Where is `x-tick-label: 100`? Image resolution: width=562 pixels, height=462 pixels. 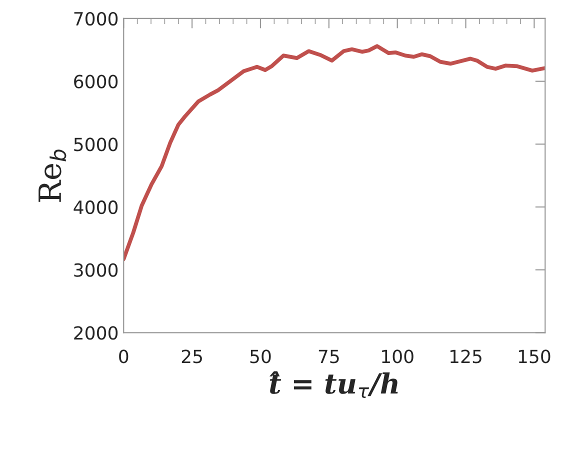
x-tick-label: 100 is located at coordinates (398, 357).